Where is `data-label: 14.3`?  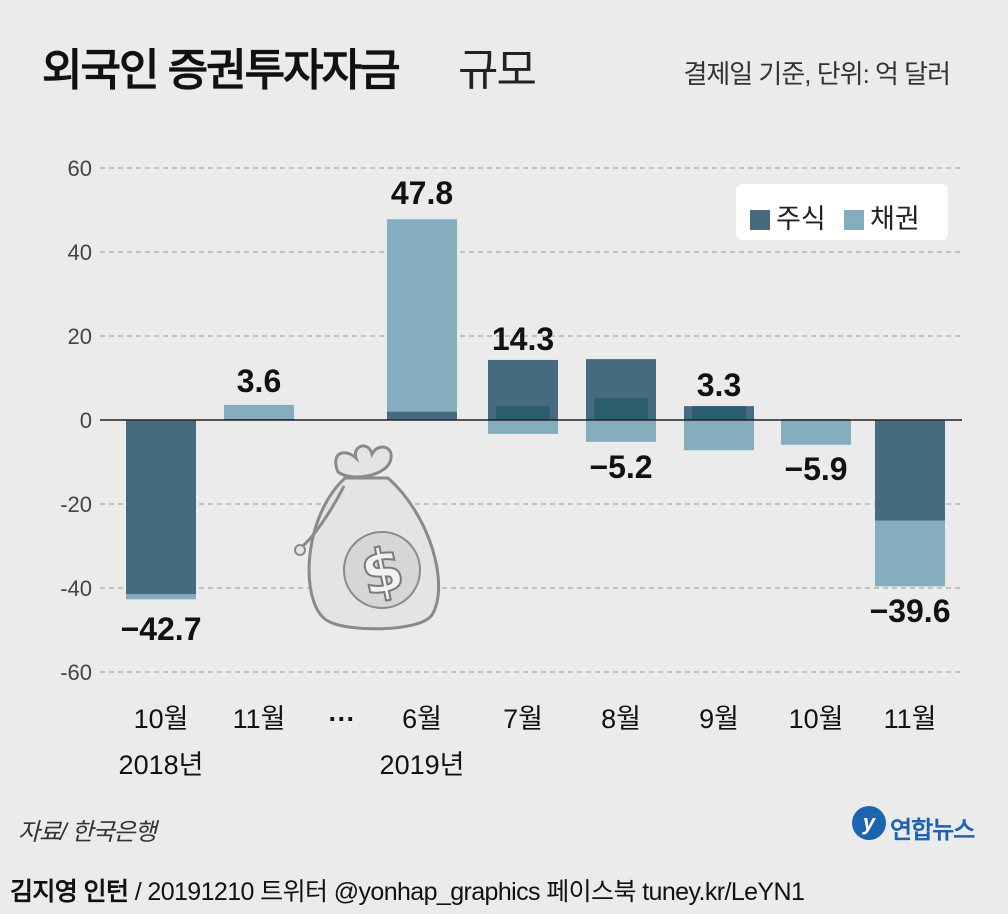
data-label: 14.3 is located at coordinates (523, 339).